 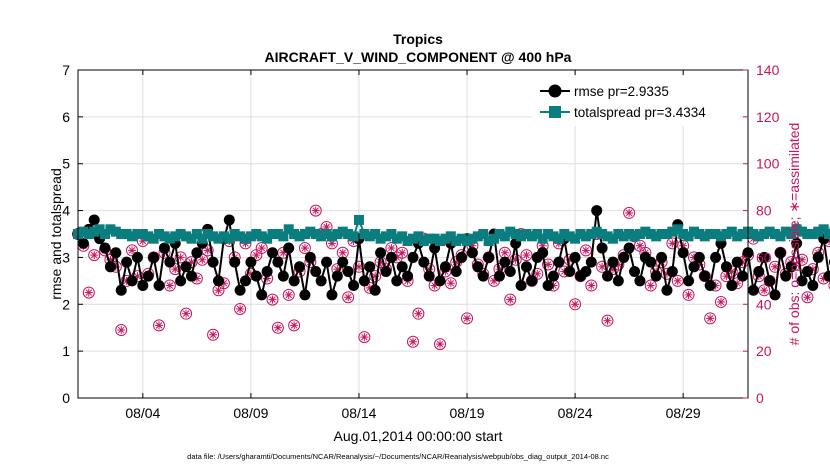 I want to click on legend-box, so click(x=636, y=101).